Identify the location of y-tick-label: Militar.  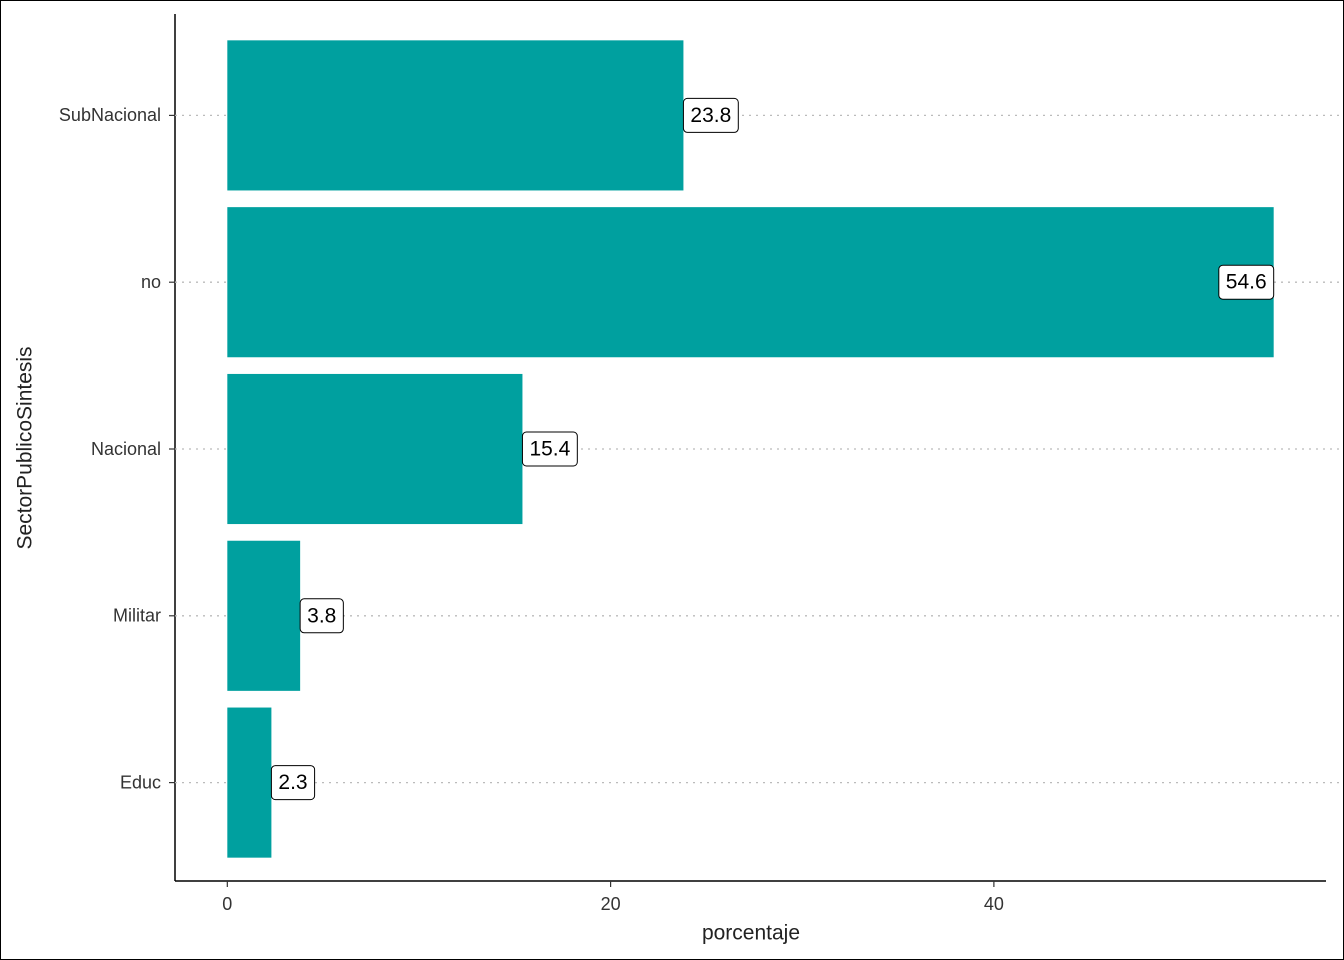
(137, 616).